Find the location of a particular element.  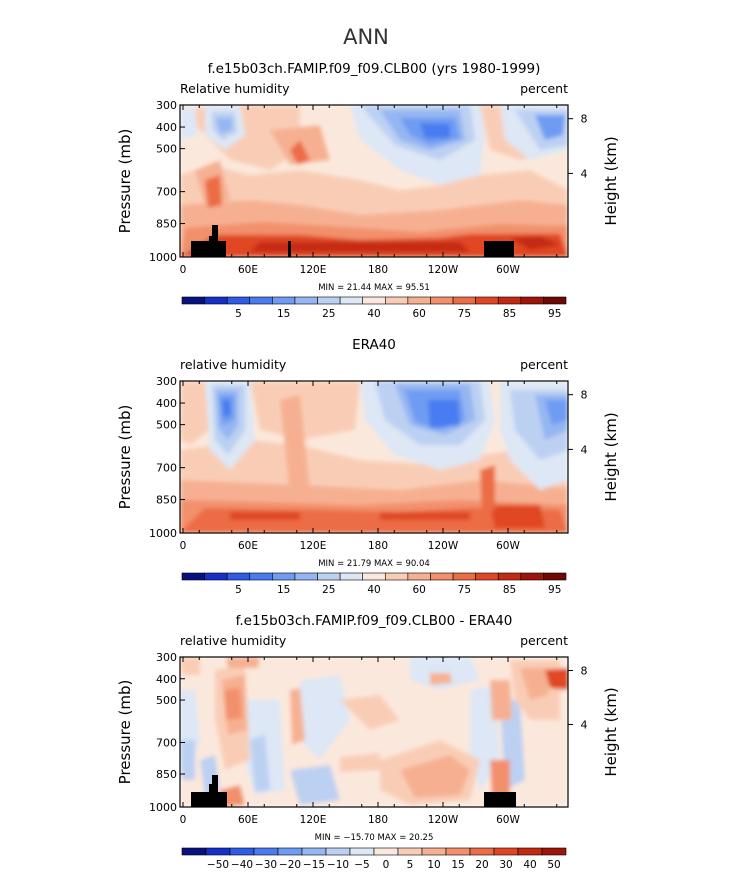

figure-title: ANN is located at coordinates (366, 37).